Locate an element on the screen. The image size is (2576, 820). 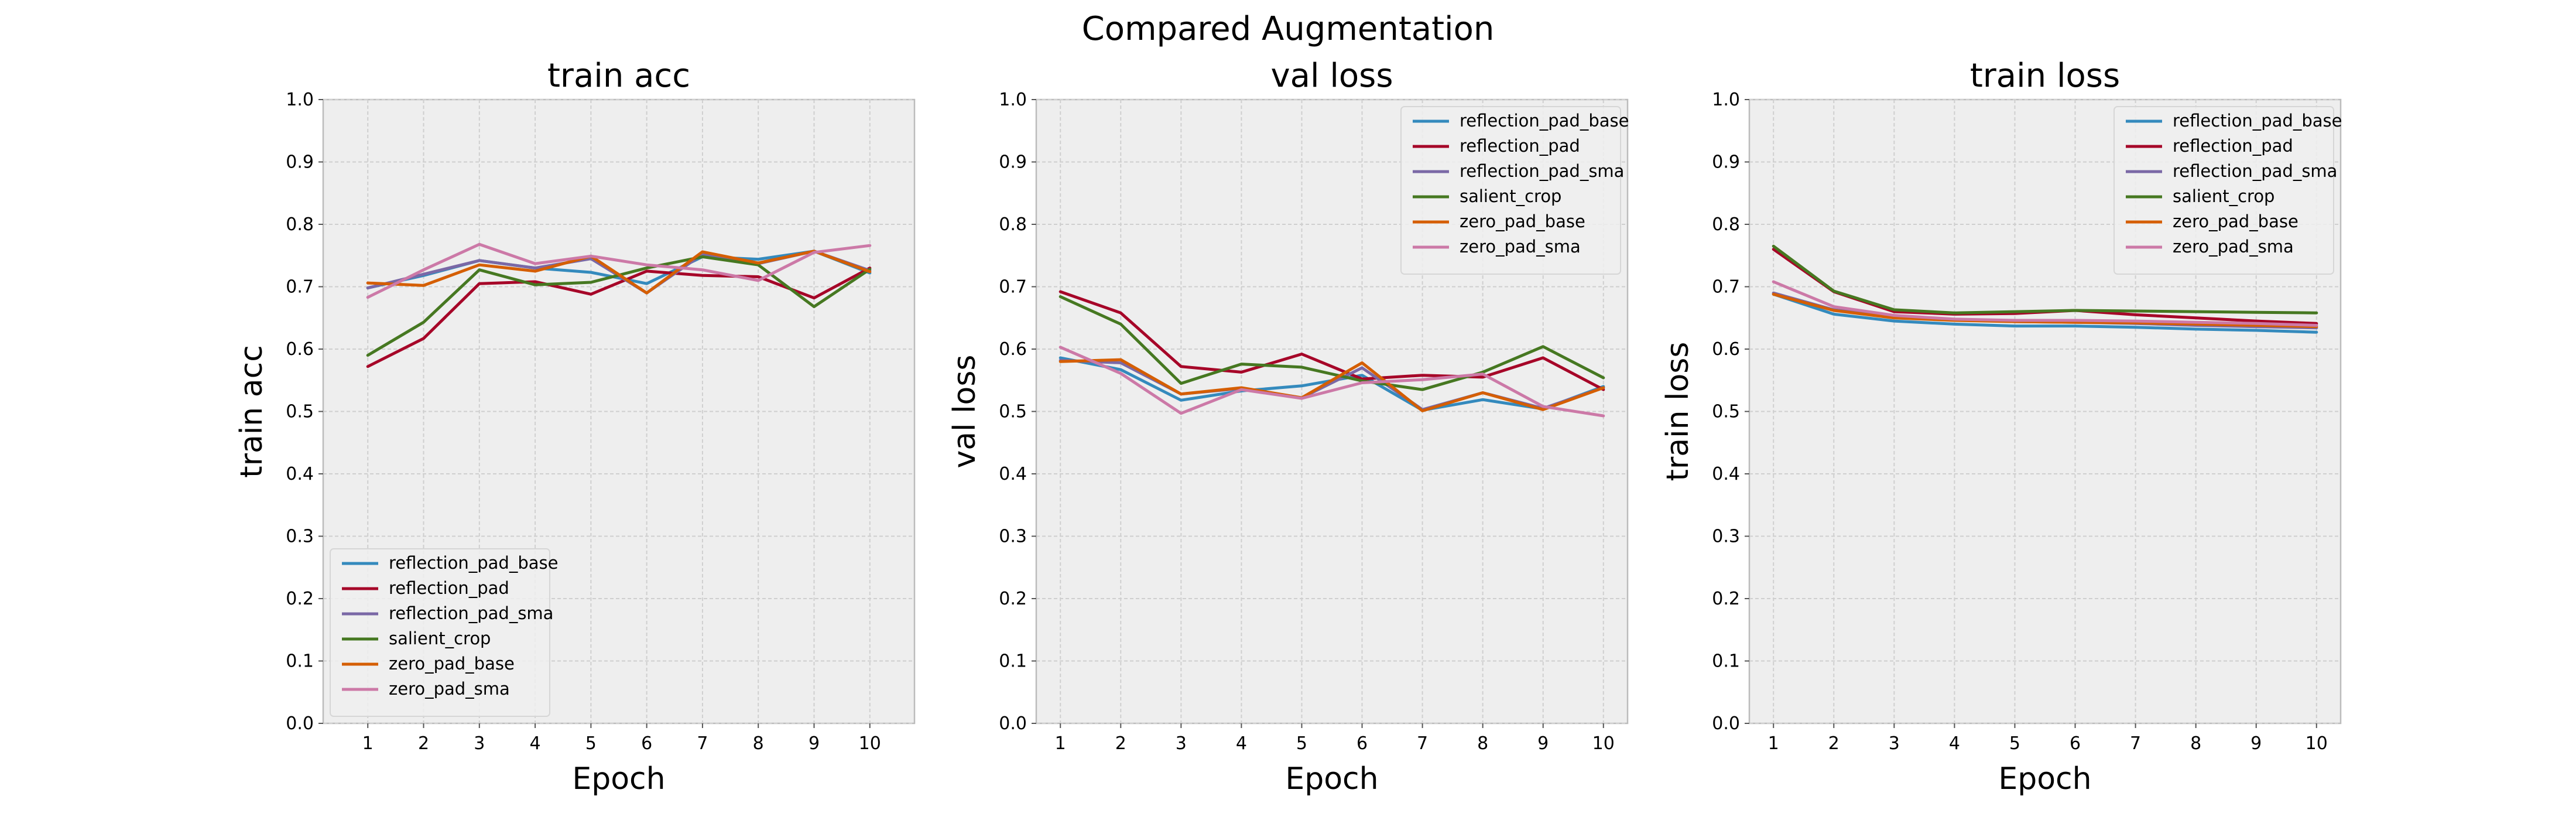
series-line-reflection-pad-base is located at coordinates (2045, 313).